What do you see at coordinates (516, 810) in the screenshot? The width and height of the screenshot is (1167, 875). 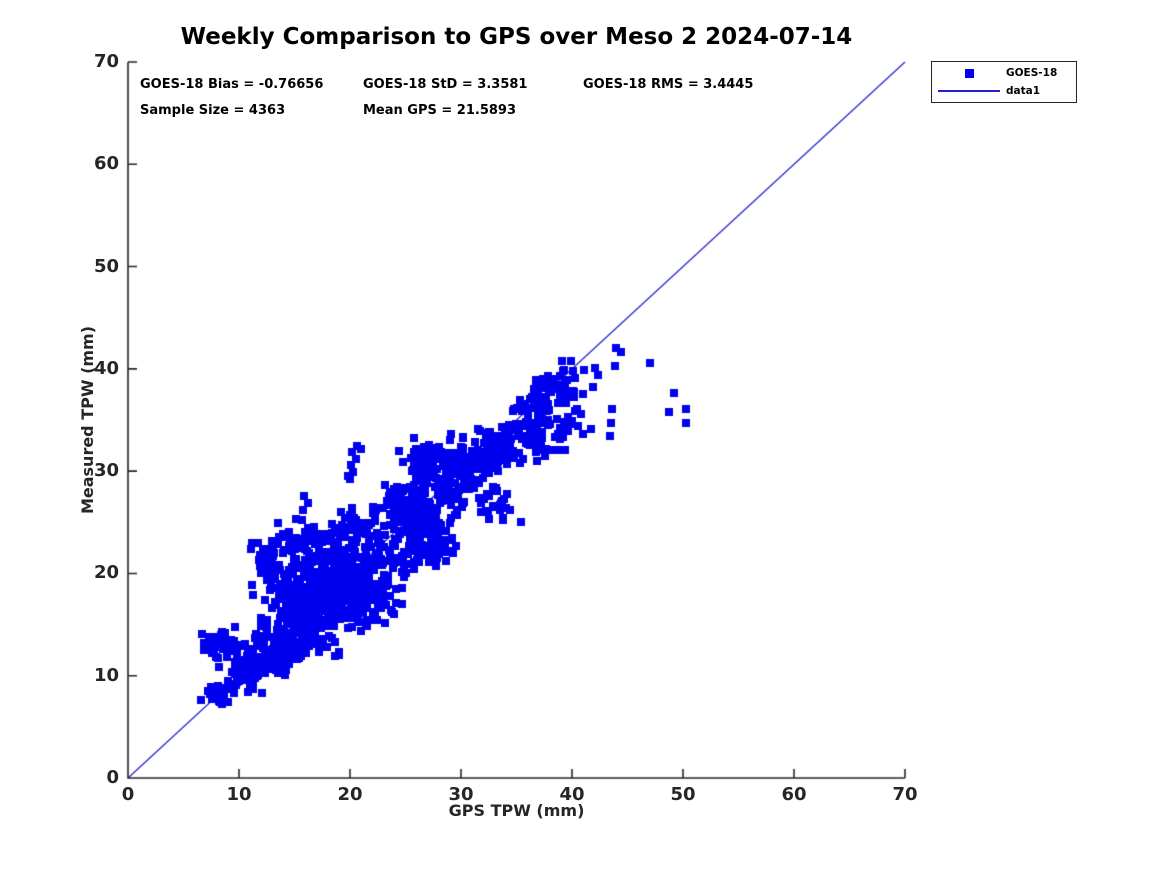 I see `x-axis-label: GPS TPW (mm)` at bounding box center [516, 810].